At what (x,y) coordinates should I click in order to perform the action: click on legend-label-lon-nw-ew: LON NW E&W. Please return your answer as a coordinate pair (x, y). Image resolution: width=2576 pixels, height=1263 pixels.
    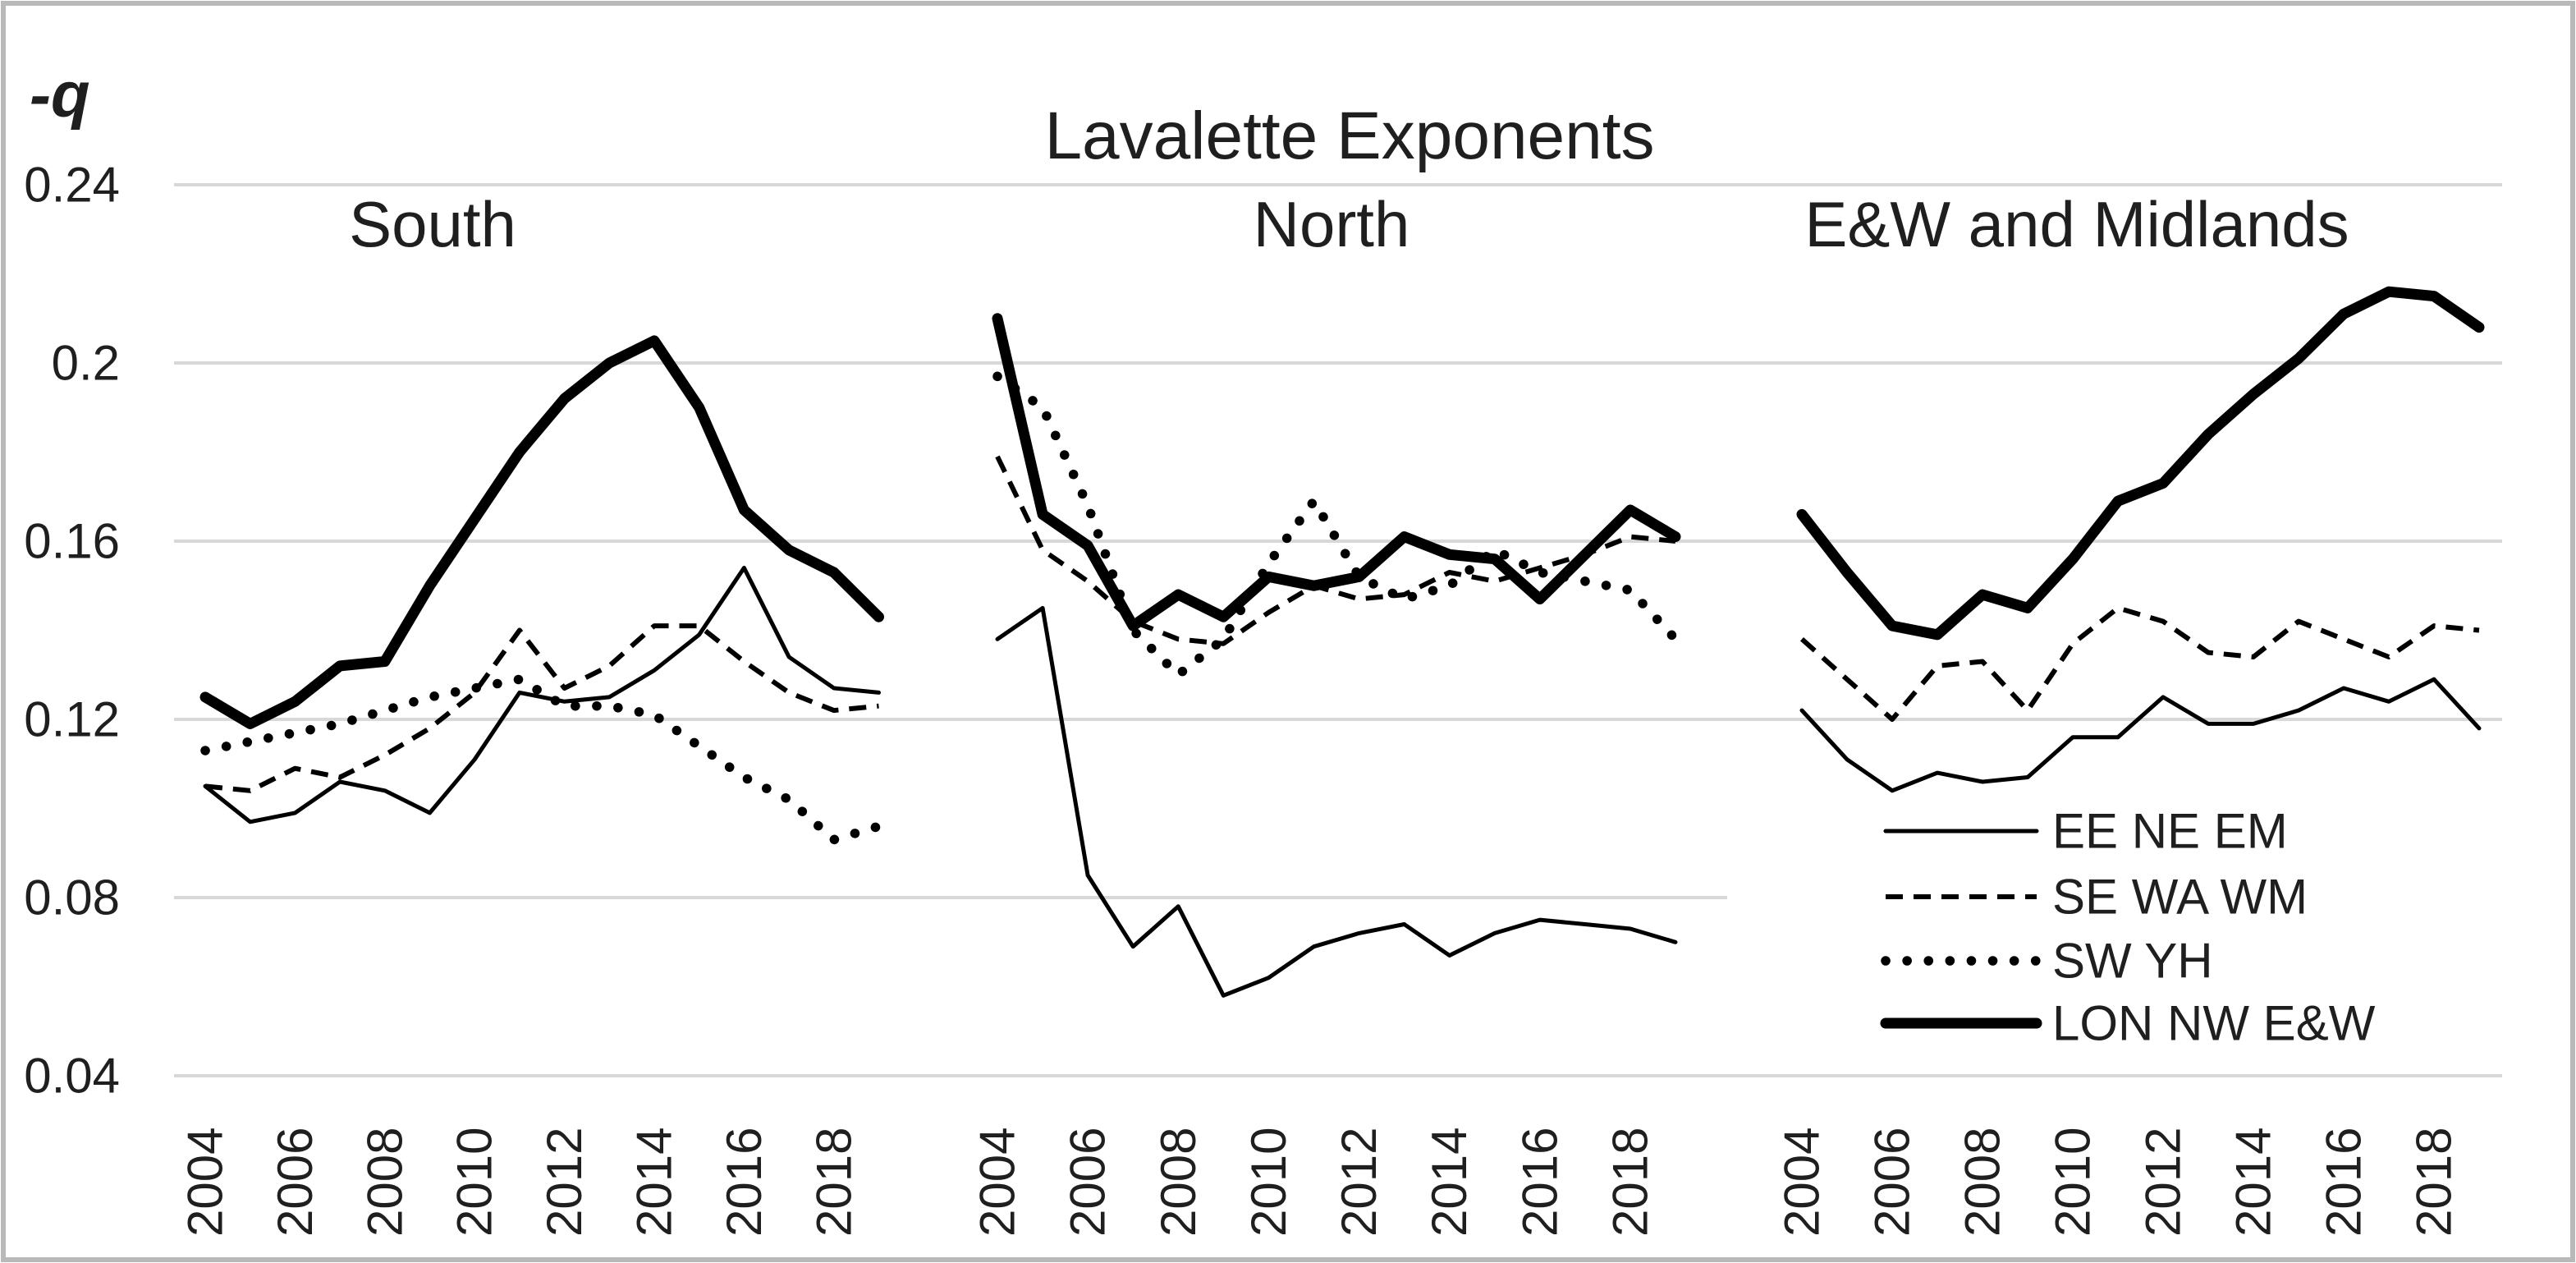
    Looking at the image, I should click on (2214, 1023).